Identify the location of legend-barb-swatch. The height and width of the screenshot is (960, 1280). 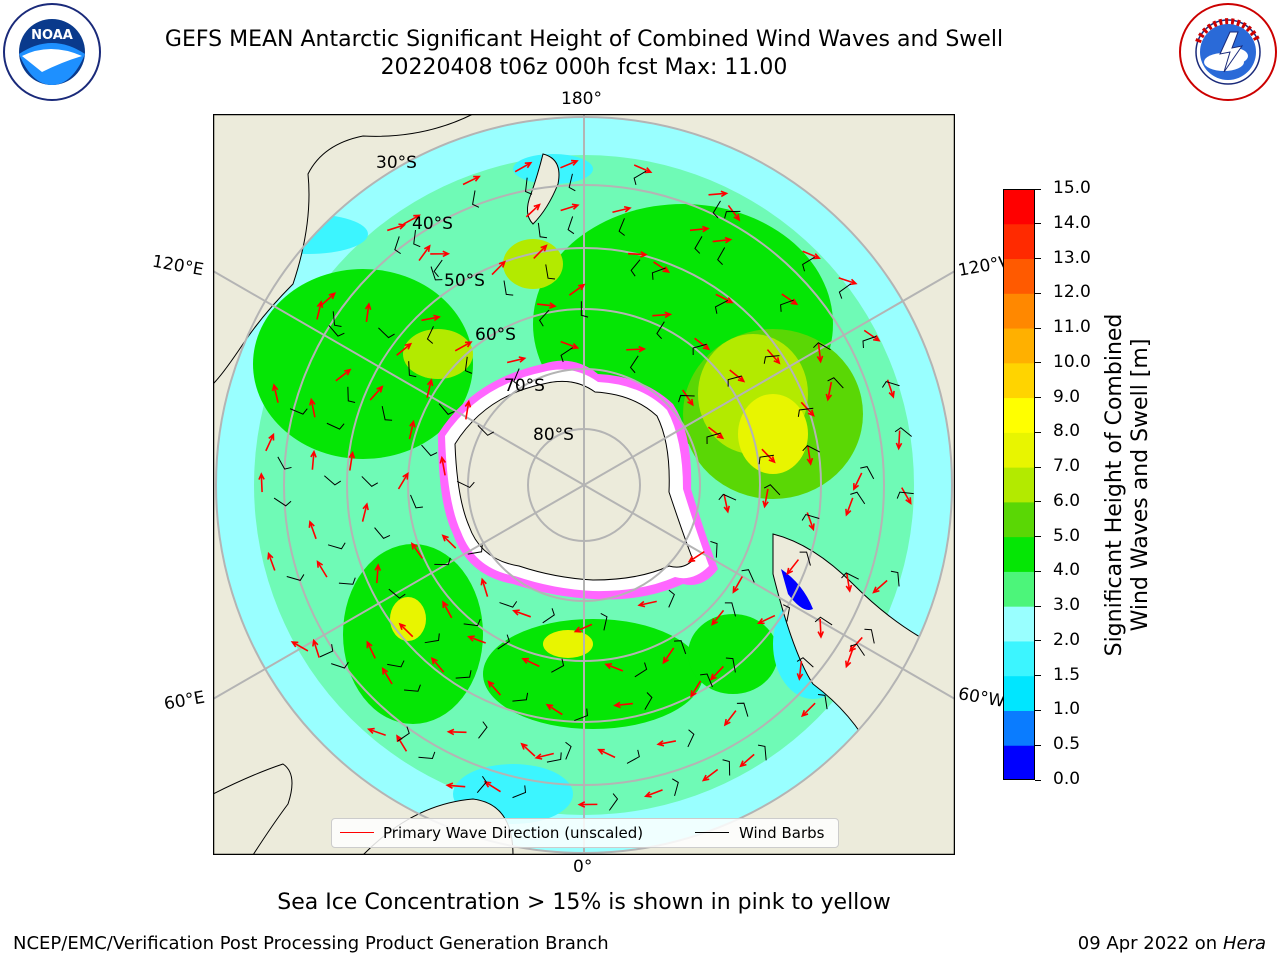
(712, 832).